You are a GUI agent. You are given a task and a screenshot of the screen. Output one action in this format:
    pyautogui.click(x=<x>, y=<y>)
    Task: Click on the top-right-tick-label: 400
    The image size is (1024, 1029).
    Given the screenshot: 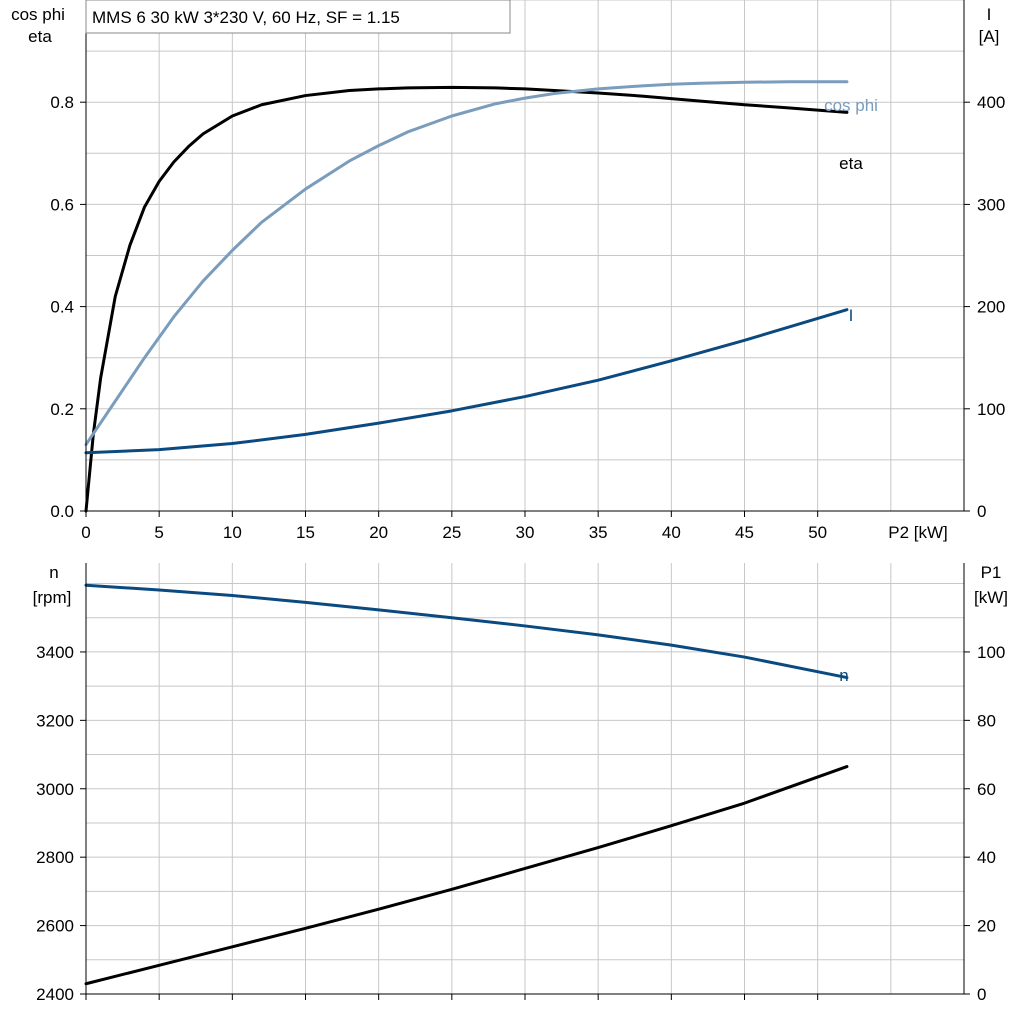 What is the action you would take?
    pyautogui.click(x=991, y=102)
    